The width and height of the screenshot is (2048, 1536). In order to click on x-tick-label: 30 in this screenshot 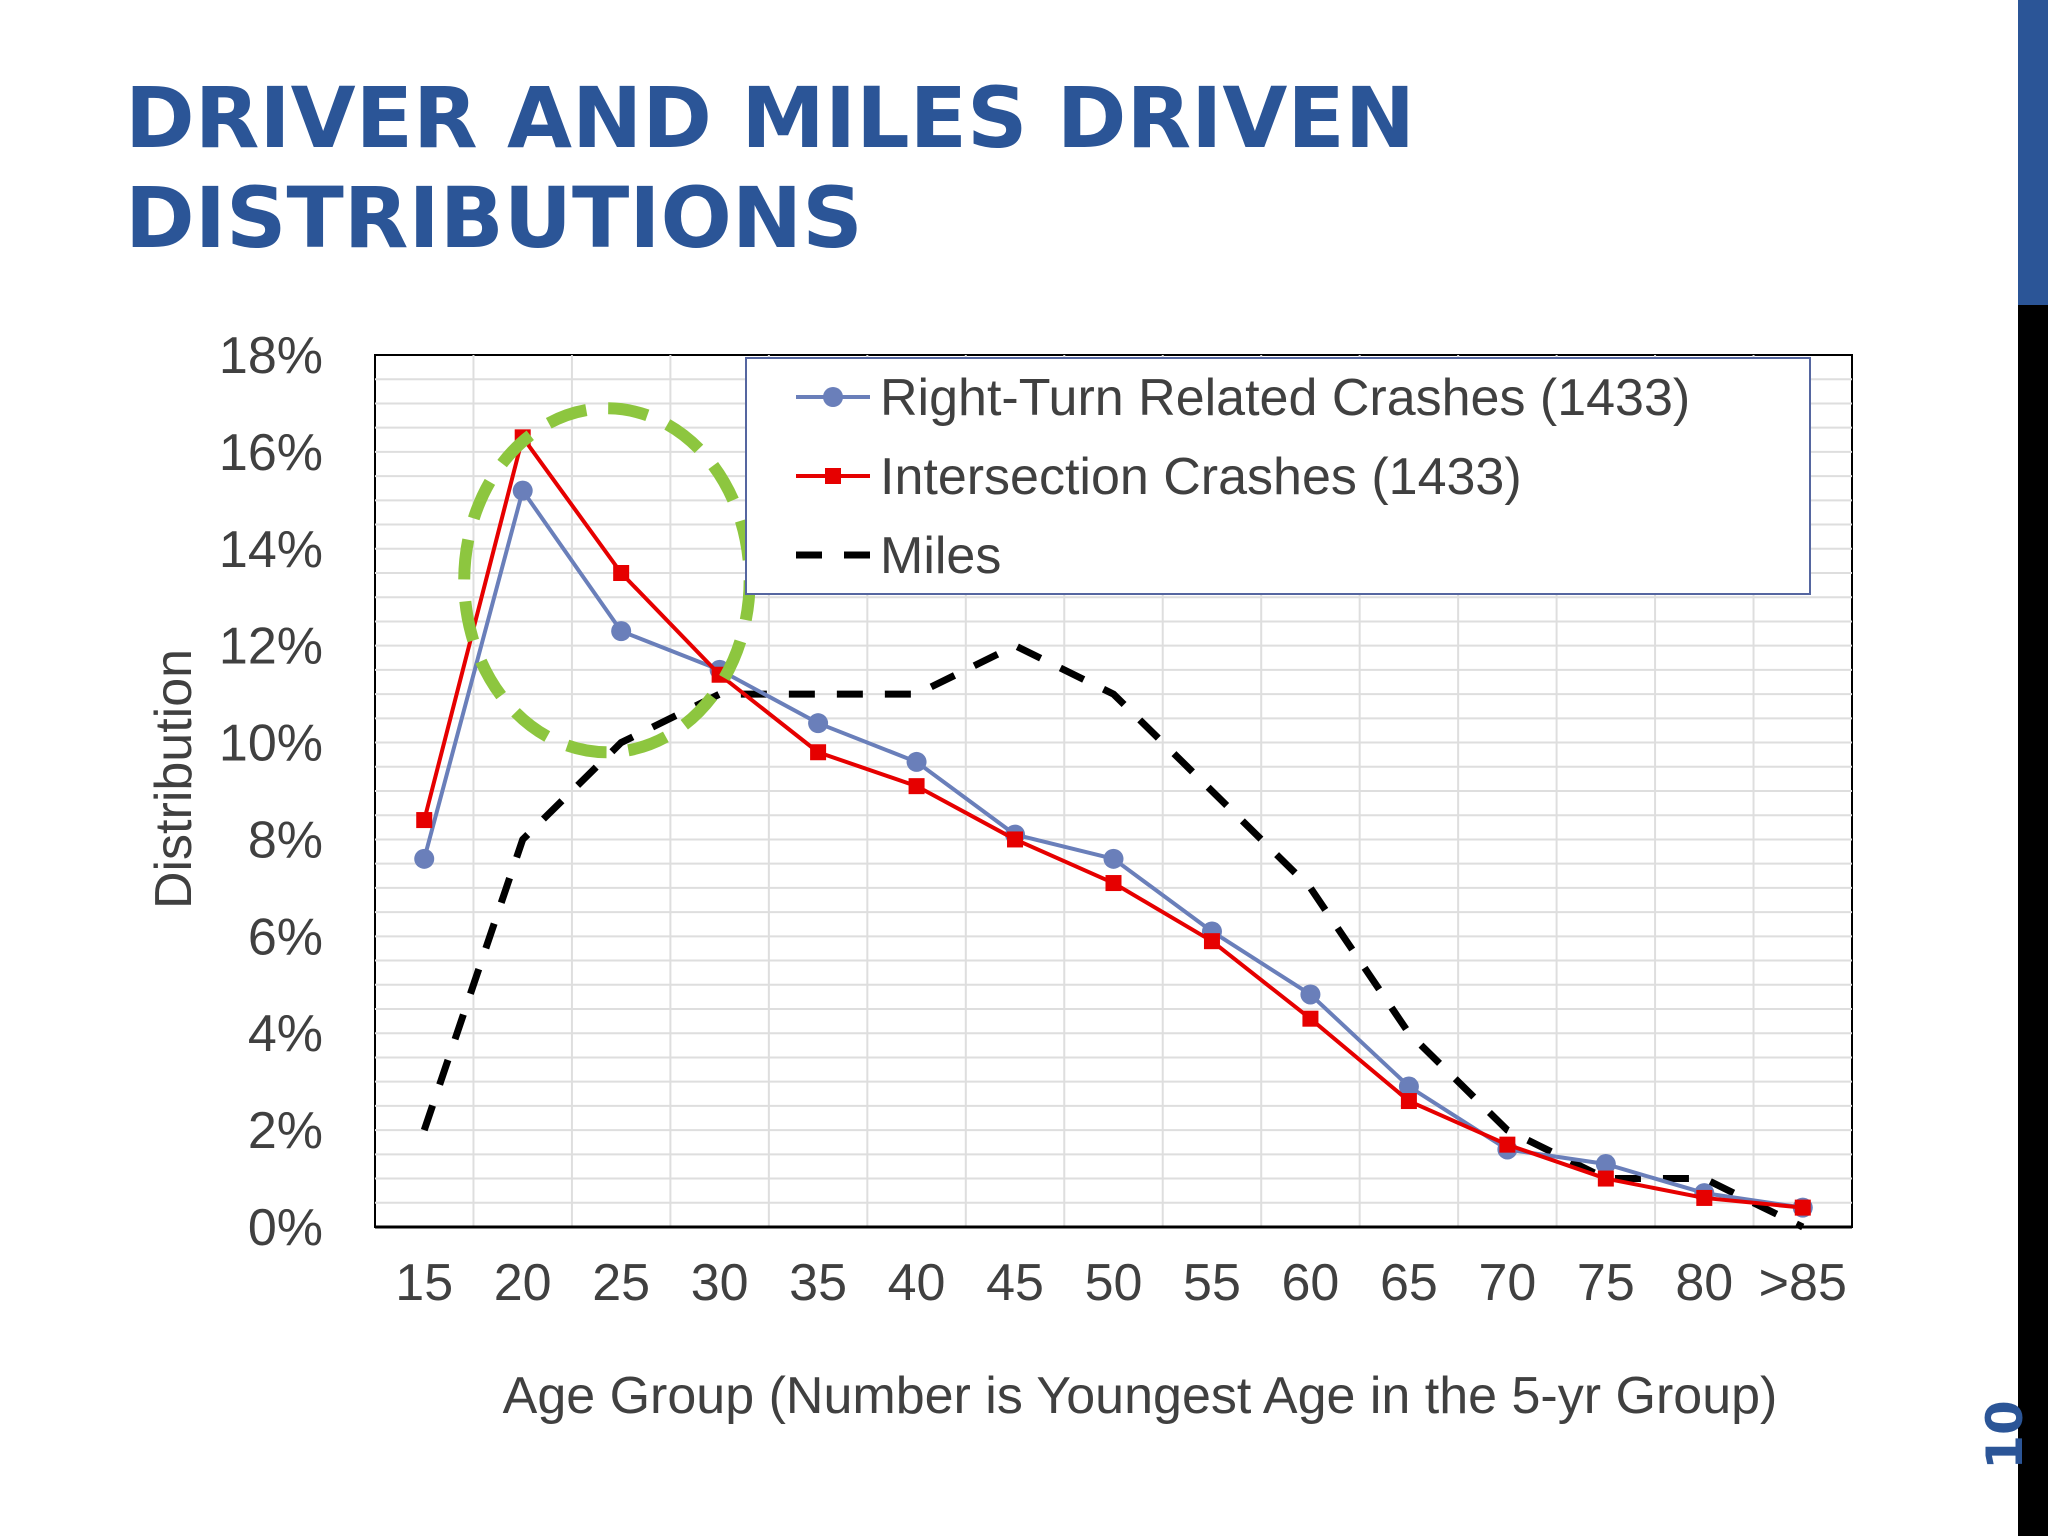, I will do `click(720, 1283)`.